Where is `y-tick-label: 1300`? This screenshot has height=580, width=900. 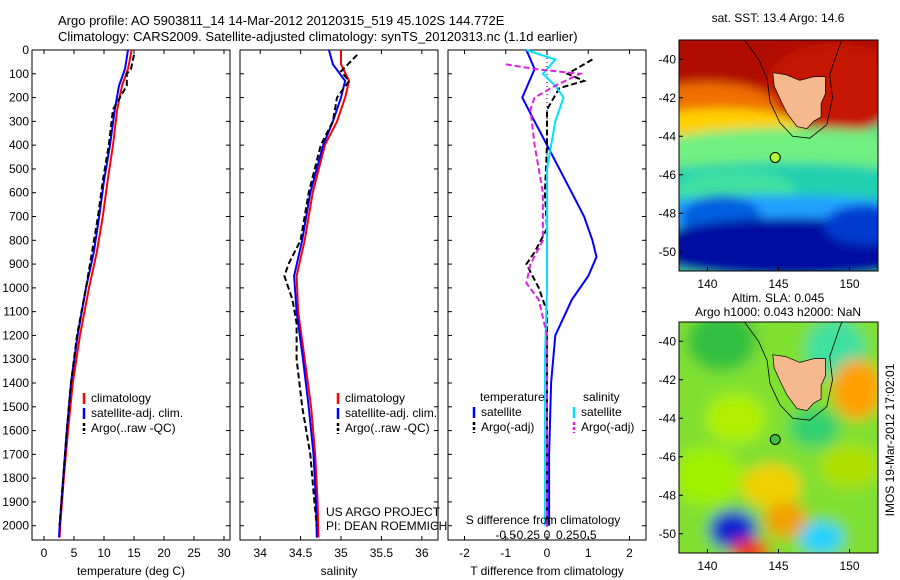
y-tick-label: 1300 is located at coordinates (15, 359).